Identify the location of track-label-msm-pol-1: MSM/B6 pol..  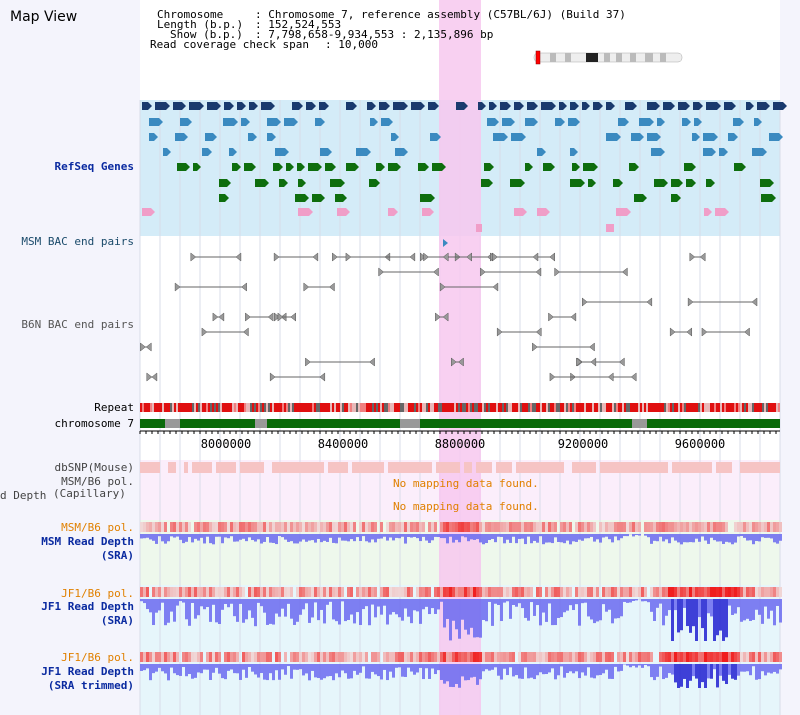
(97, 481).